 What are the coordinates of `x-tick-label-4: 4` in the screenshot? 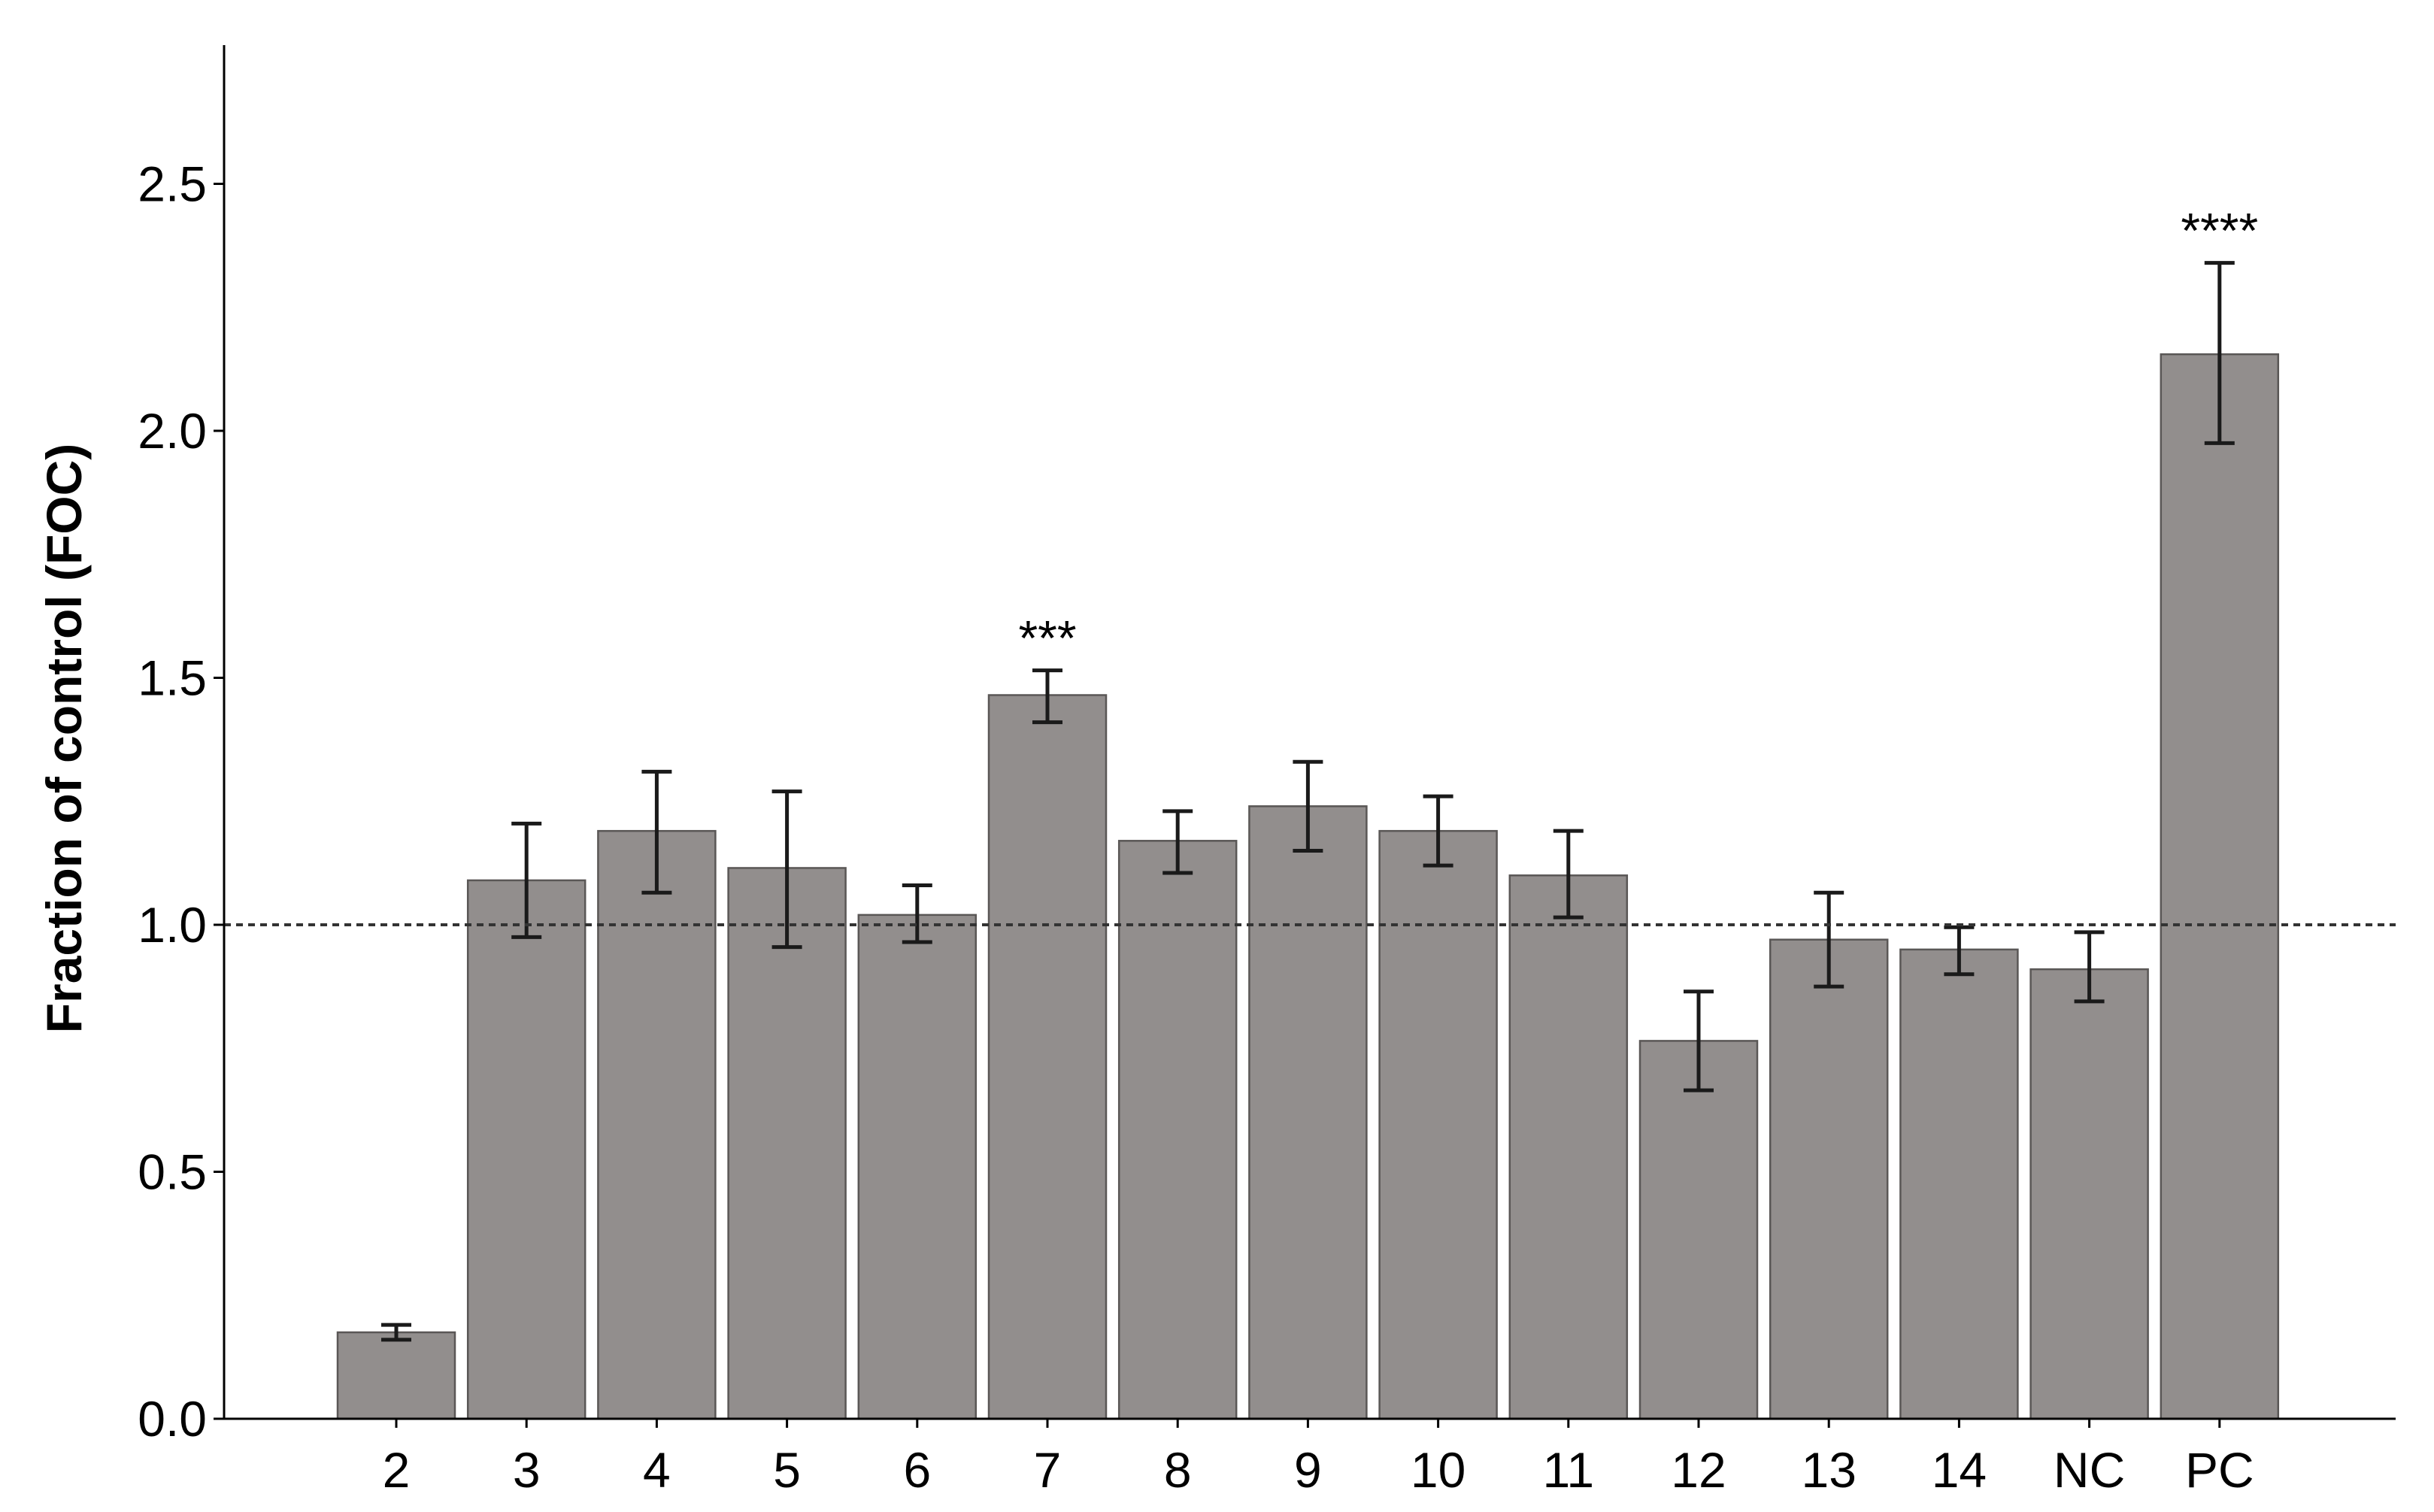 It's located at (657, 1470).